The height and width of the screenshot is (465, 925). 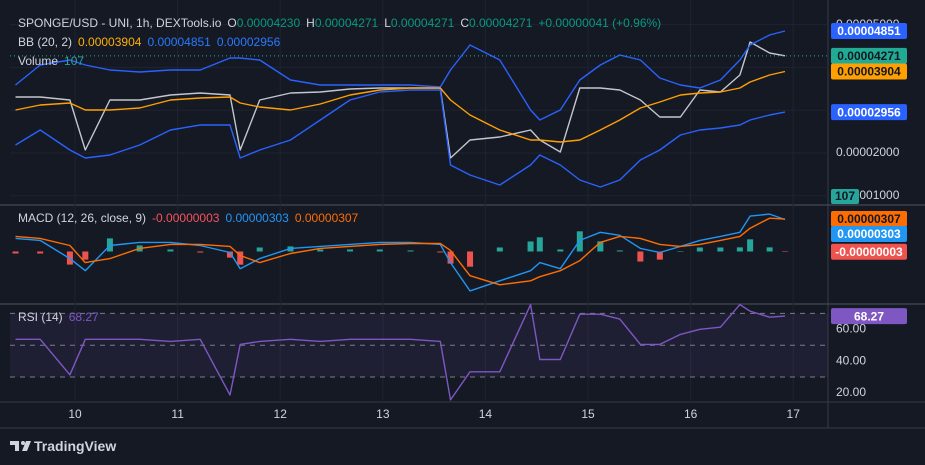 What do you see at coordinates (82, 218) in the screenshot?
I see `indicator-name: MACD (12, 26, close, 9)` at bounding box center [82, 218].